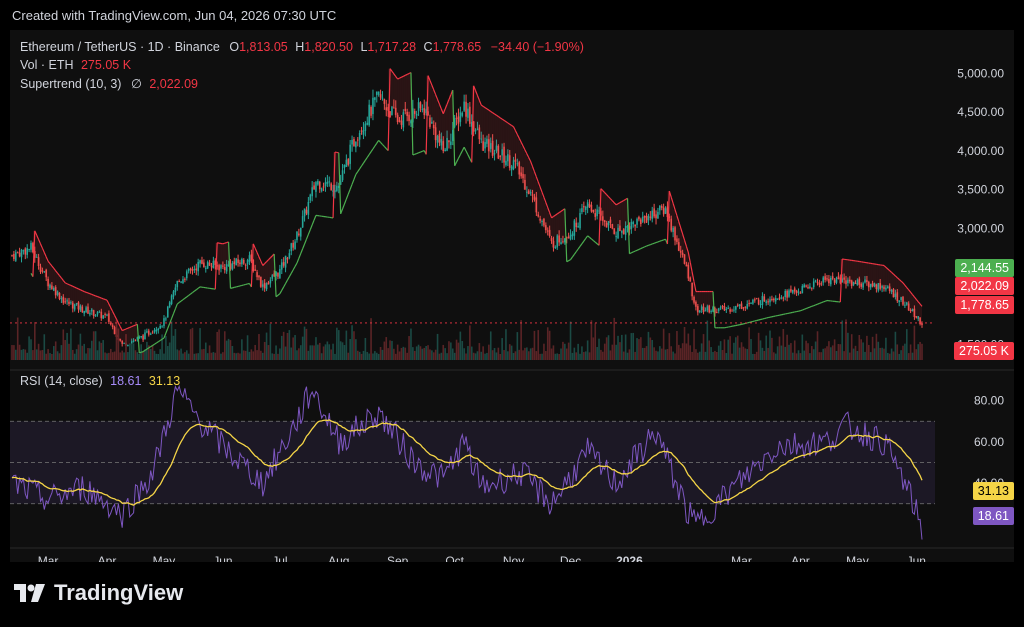 This screenshot has height=627, width=1024. What do you see at coordinates (98, 593) in the screenshot?
I see `tradingview-brand: TradingView` at bounding box center [98, 593].